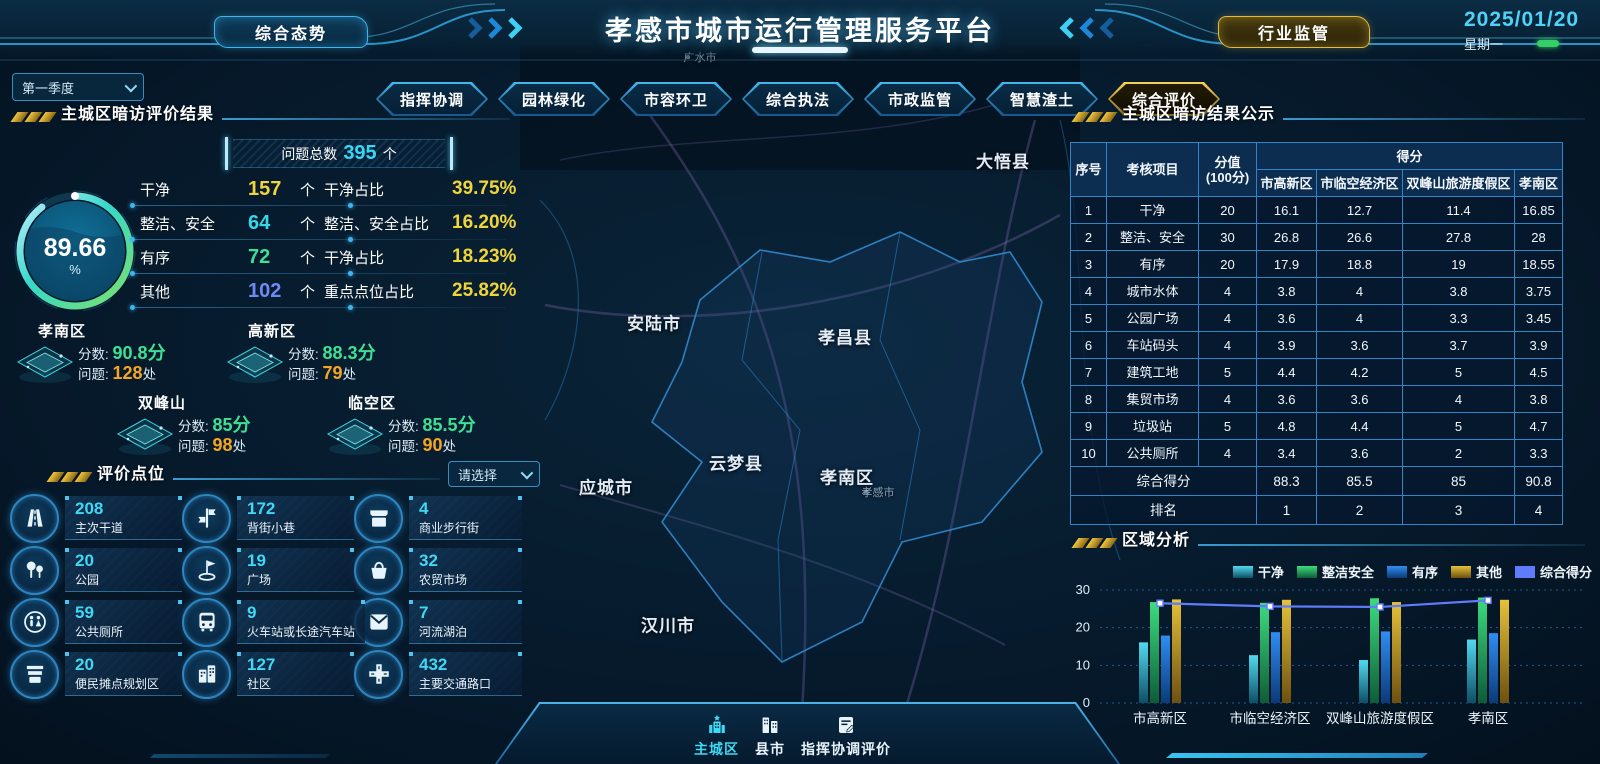 This screenshot has height=764, width=1600. Describe the element at coordinates (554, 99) in the screenshot. I see `nav-tab-园林绿化: 园林绿化` at that location.